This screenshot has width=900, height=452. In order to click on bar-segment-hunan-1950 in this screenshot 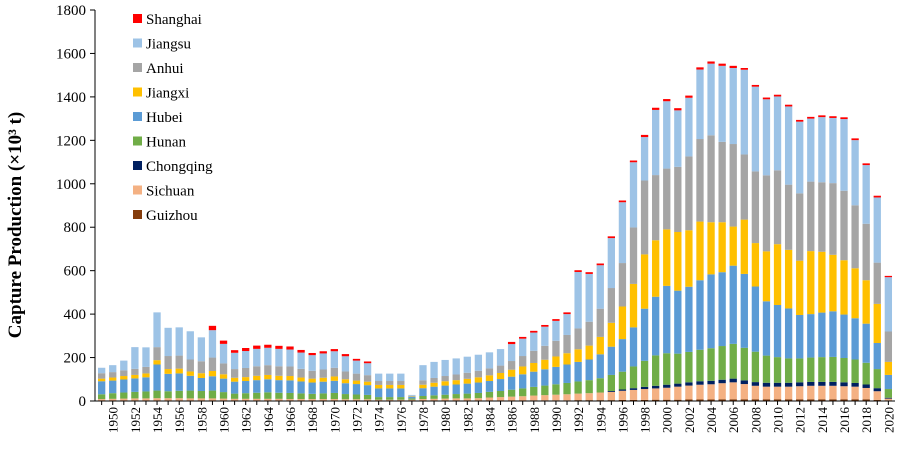, I will do `click(113, 396)`.